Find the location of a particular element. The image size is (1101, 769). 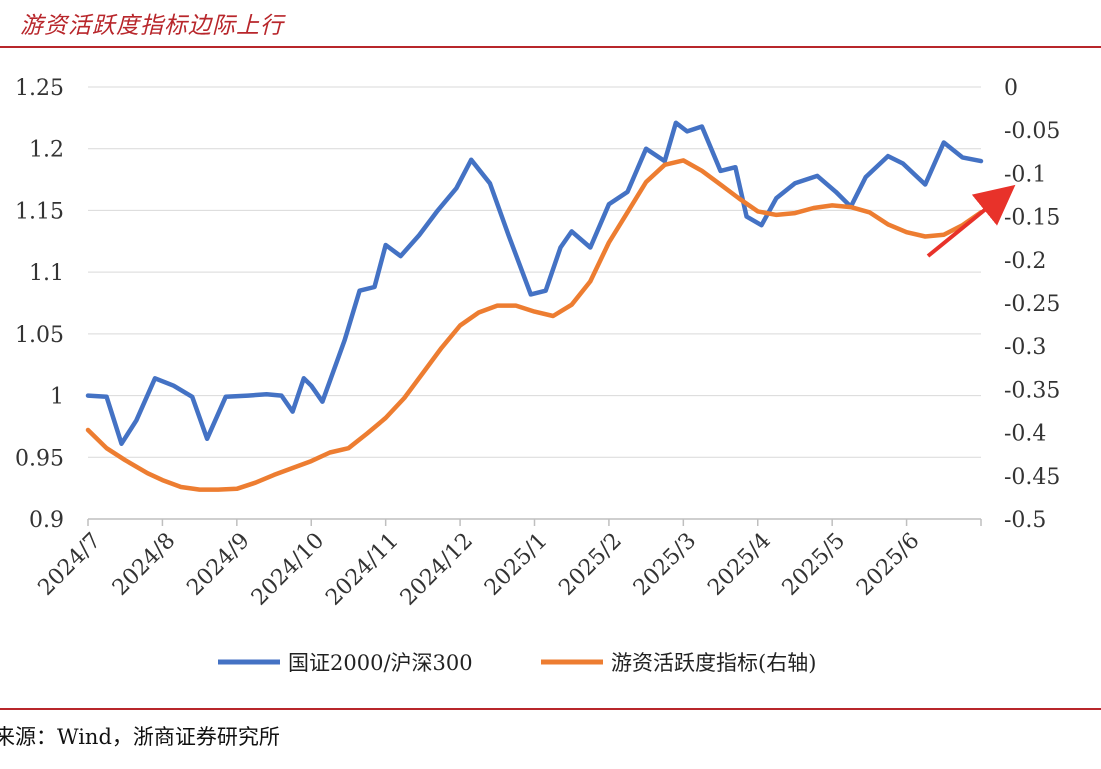

x-tick-label: 2024/9 is located at coordinates (218, 564).